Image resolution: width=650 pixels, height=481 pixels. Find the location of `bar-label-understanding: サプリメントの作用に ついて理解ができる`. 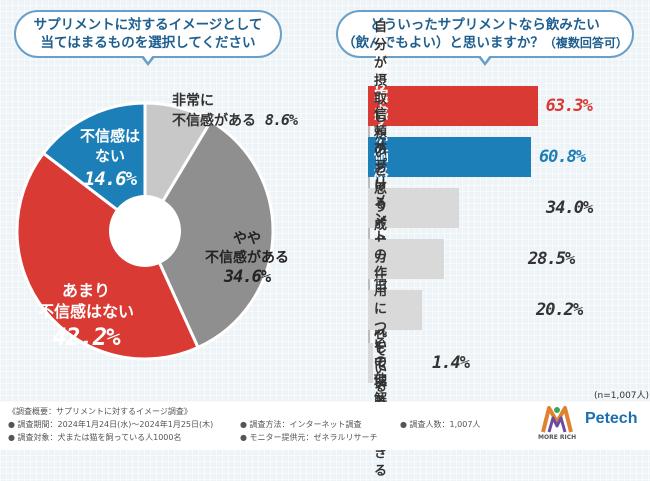

bar-label-understanding: サプリメントの作用に ついて理解ができる is located at coordinates (381, 309).